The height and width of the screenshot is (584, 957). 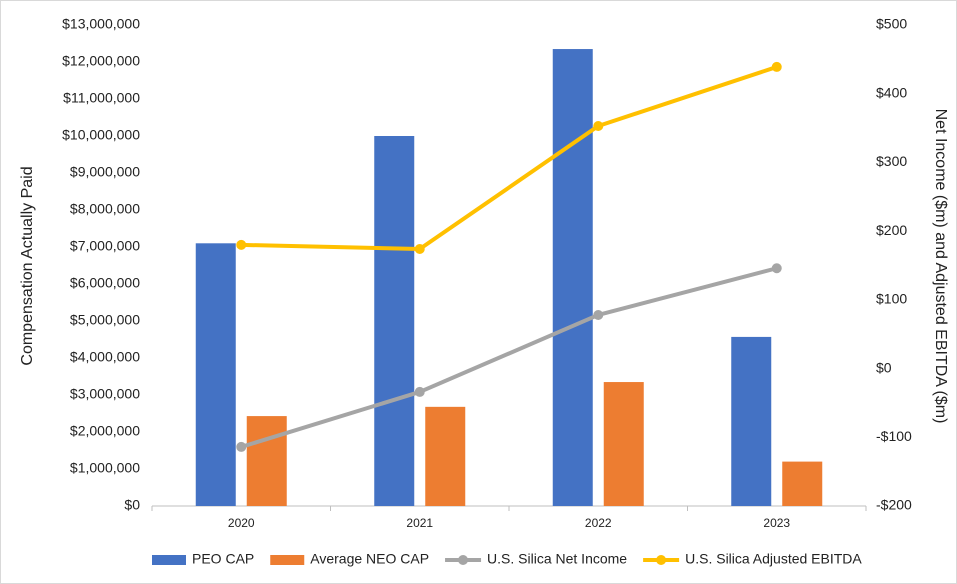 What do you see at coordinates (105, 431) in the screenshot?
I see `y-tick-label: $2,000,000` at bounding box center [105, 431].